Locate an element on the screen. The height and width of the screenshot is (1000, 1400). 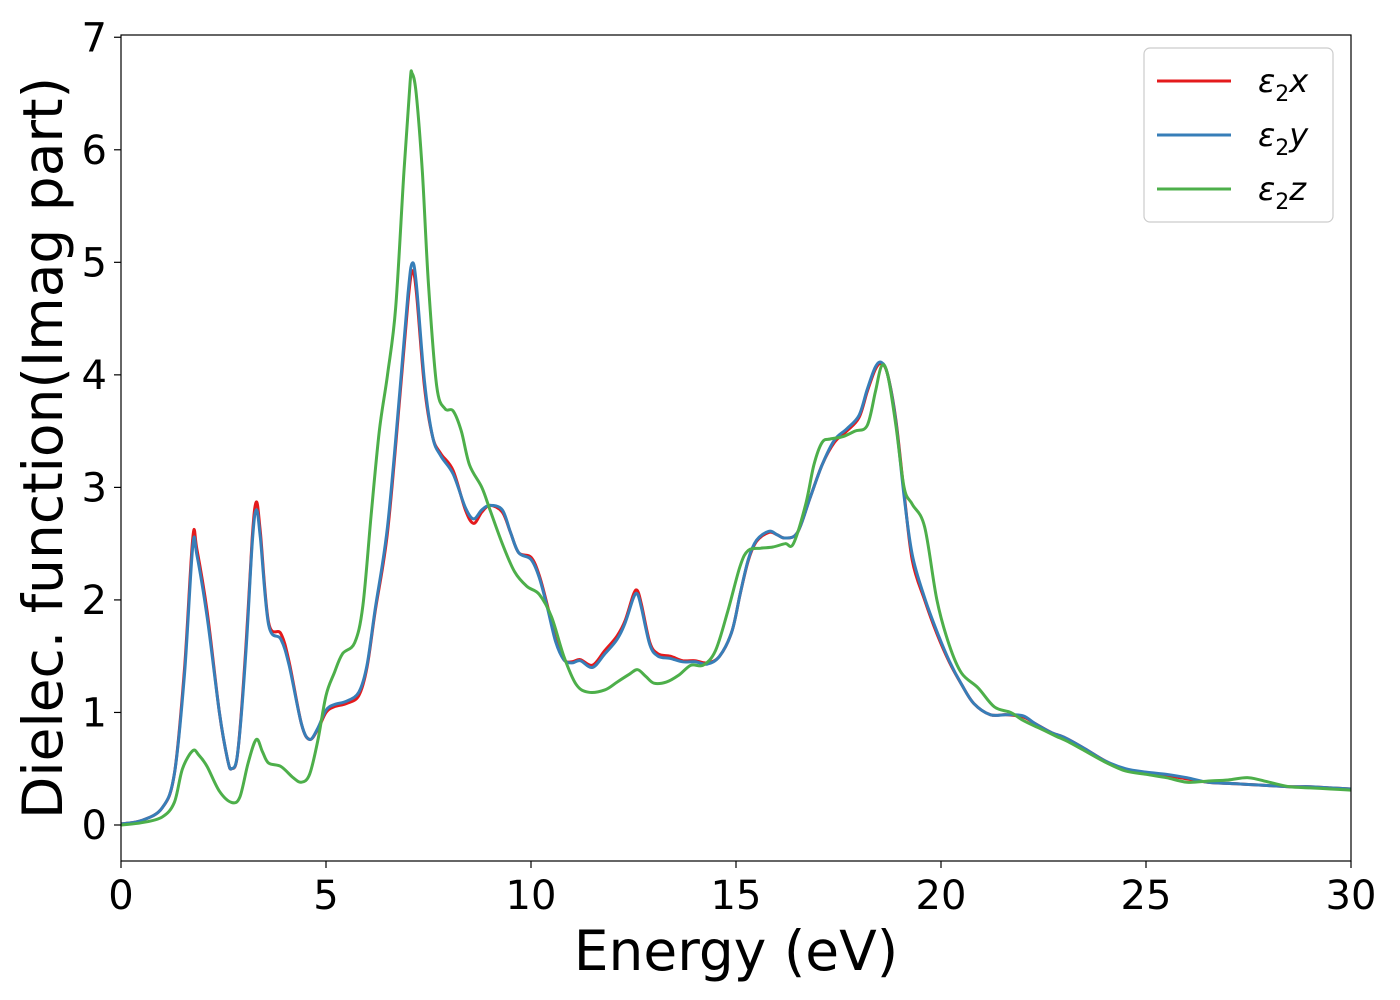
x-tick-label: 0 is located at coordinates (120, 896).